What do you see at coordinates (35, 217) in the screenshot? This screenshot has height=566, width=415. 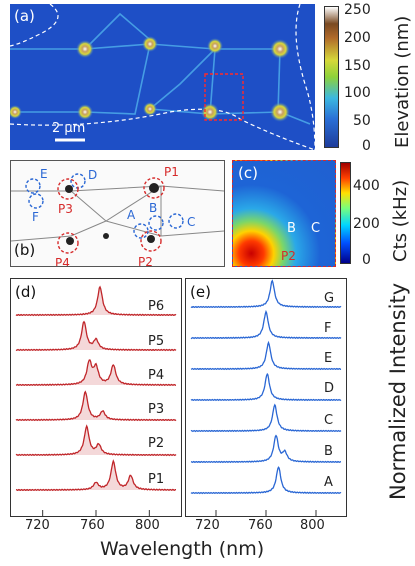 I see `marker-F: F` at bounding box center [35, 217].